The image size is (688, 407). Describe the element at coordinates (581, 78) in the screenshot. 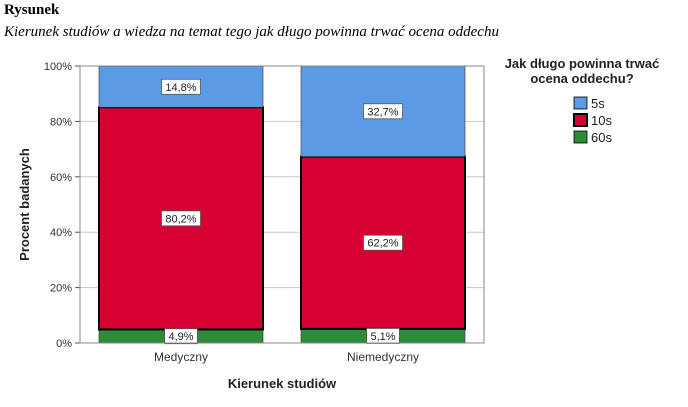

I see `legend-title: ocena oddechu?` at that location.